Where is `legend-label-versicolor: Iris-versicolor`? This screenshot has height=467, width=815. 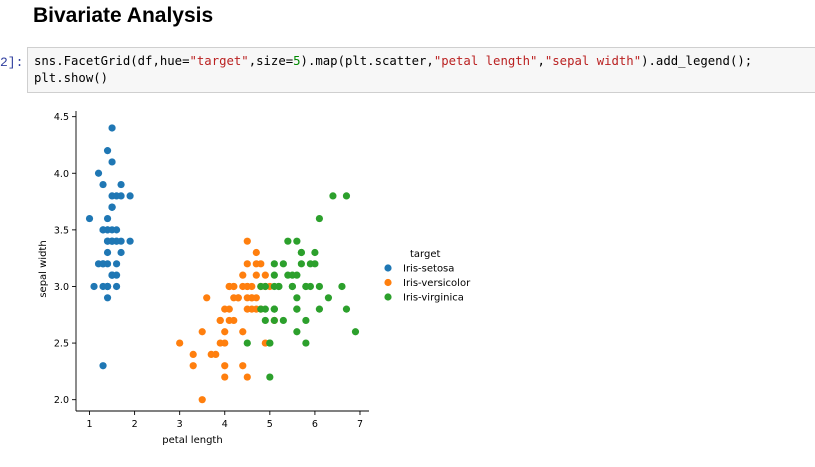 legend-label-versicolor: Iris-versicolor is located at coordinates (437, 283).